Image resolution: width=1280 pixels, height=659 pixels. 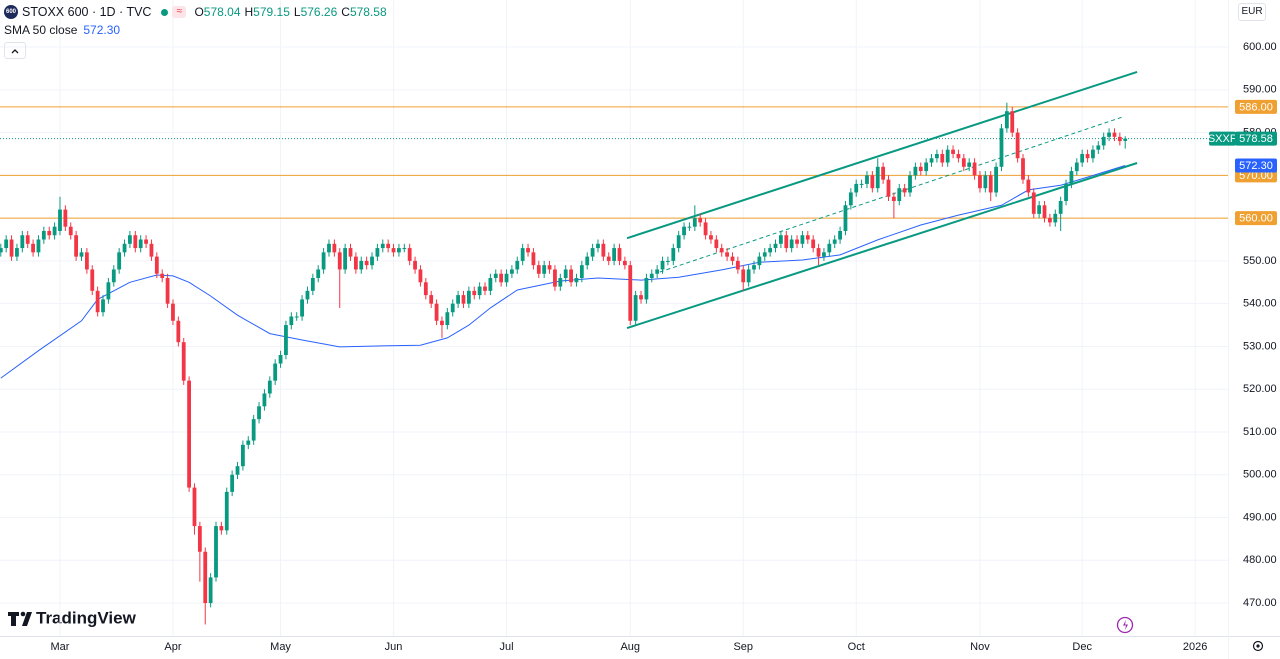 I want to click on x-tick-label: May, so click(x=280, y=647).